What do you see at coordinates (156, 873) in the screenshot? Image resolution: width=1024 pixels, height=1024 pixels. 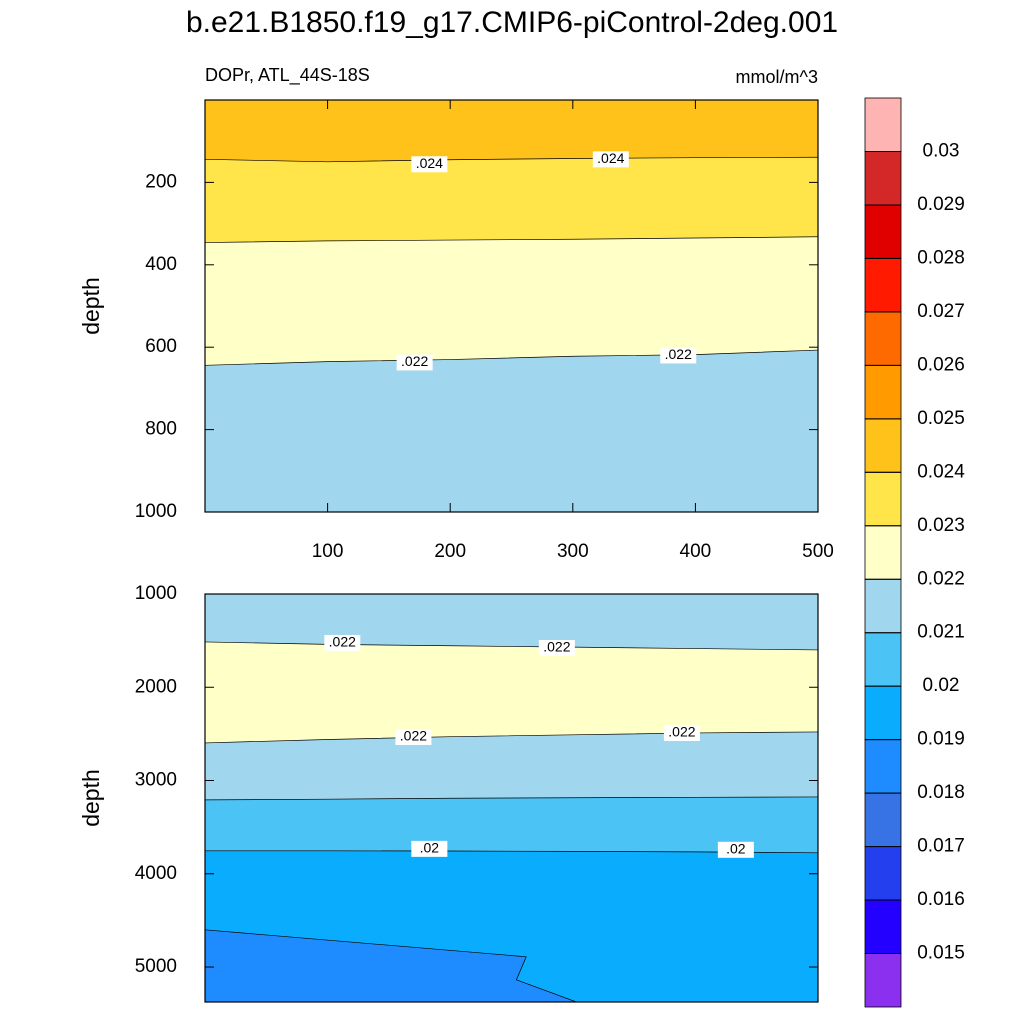 I see `y-tick-label: 4000` at bounding box center [156, 873].